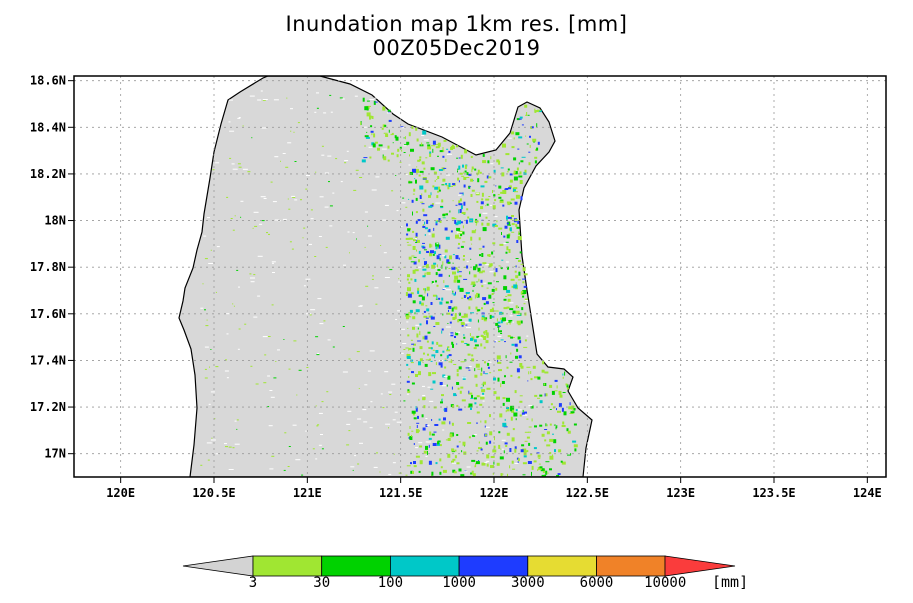  I want to click on legend-label: 100, so click(390, 583).